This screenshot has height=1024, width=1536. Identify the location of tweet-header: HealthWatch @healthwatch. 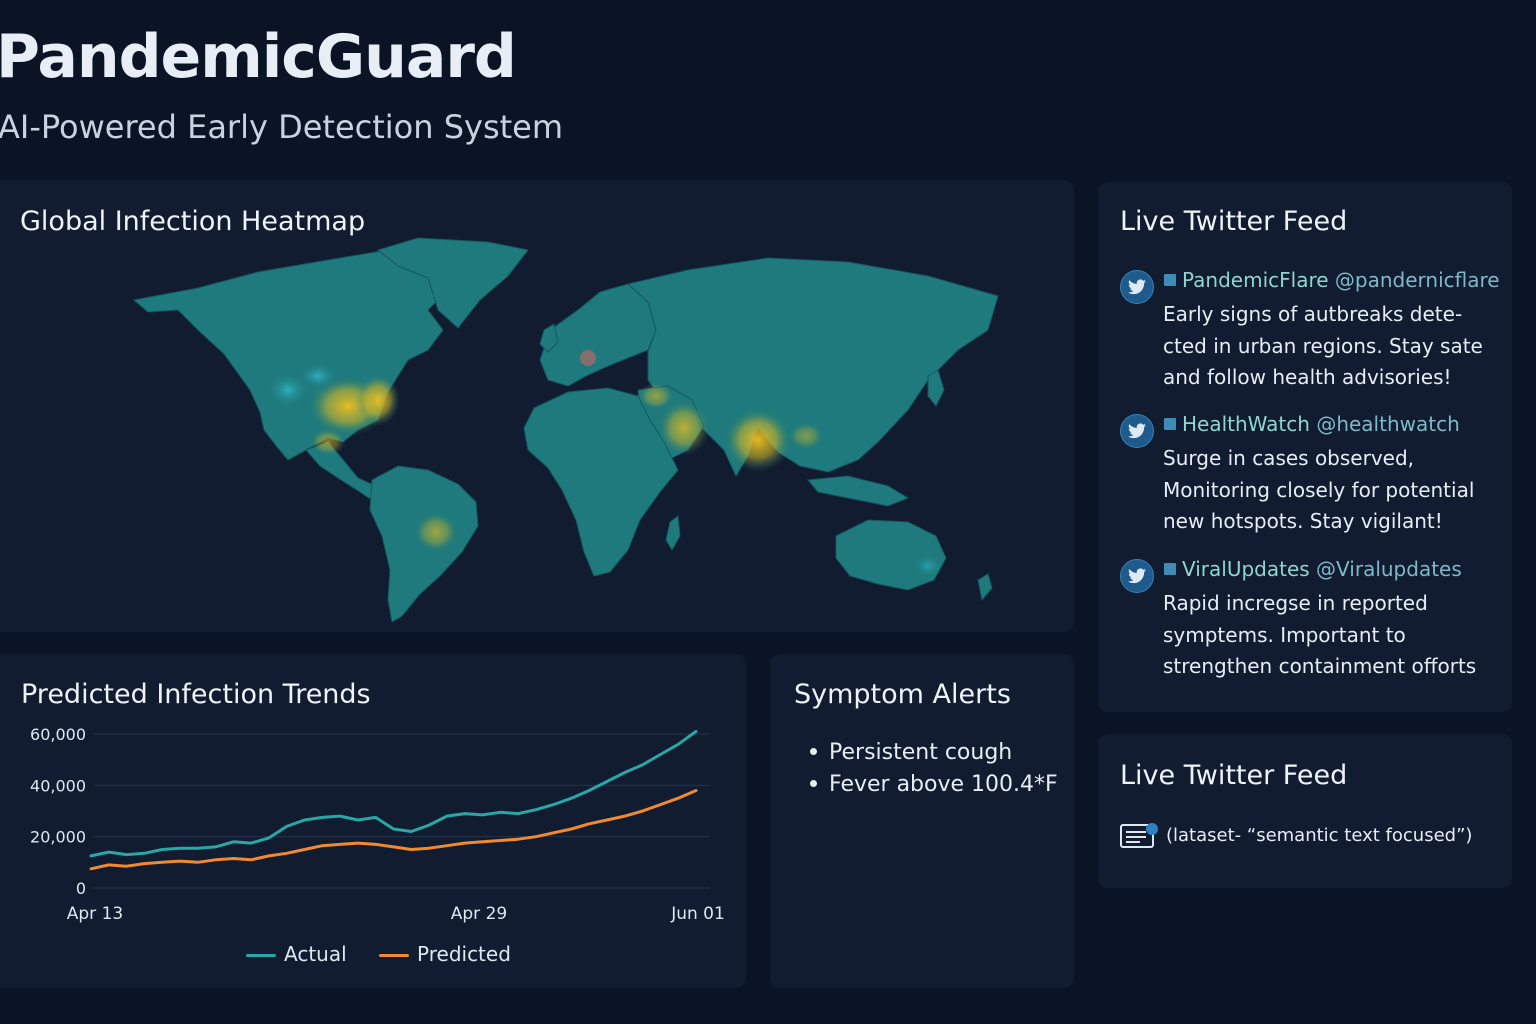
(1312, 424).